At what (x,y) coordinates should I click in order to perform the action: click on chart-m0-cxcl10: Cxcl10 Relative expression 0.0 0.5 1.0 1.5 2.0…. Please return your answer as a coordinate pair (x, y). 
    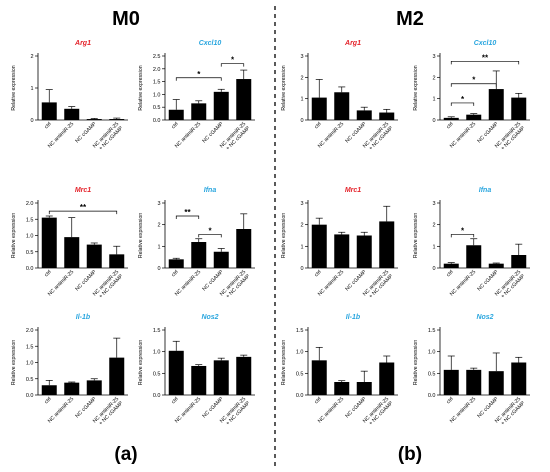
    Looking at the image, I should click on (196, 96).